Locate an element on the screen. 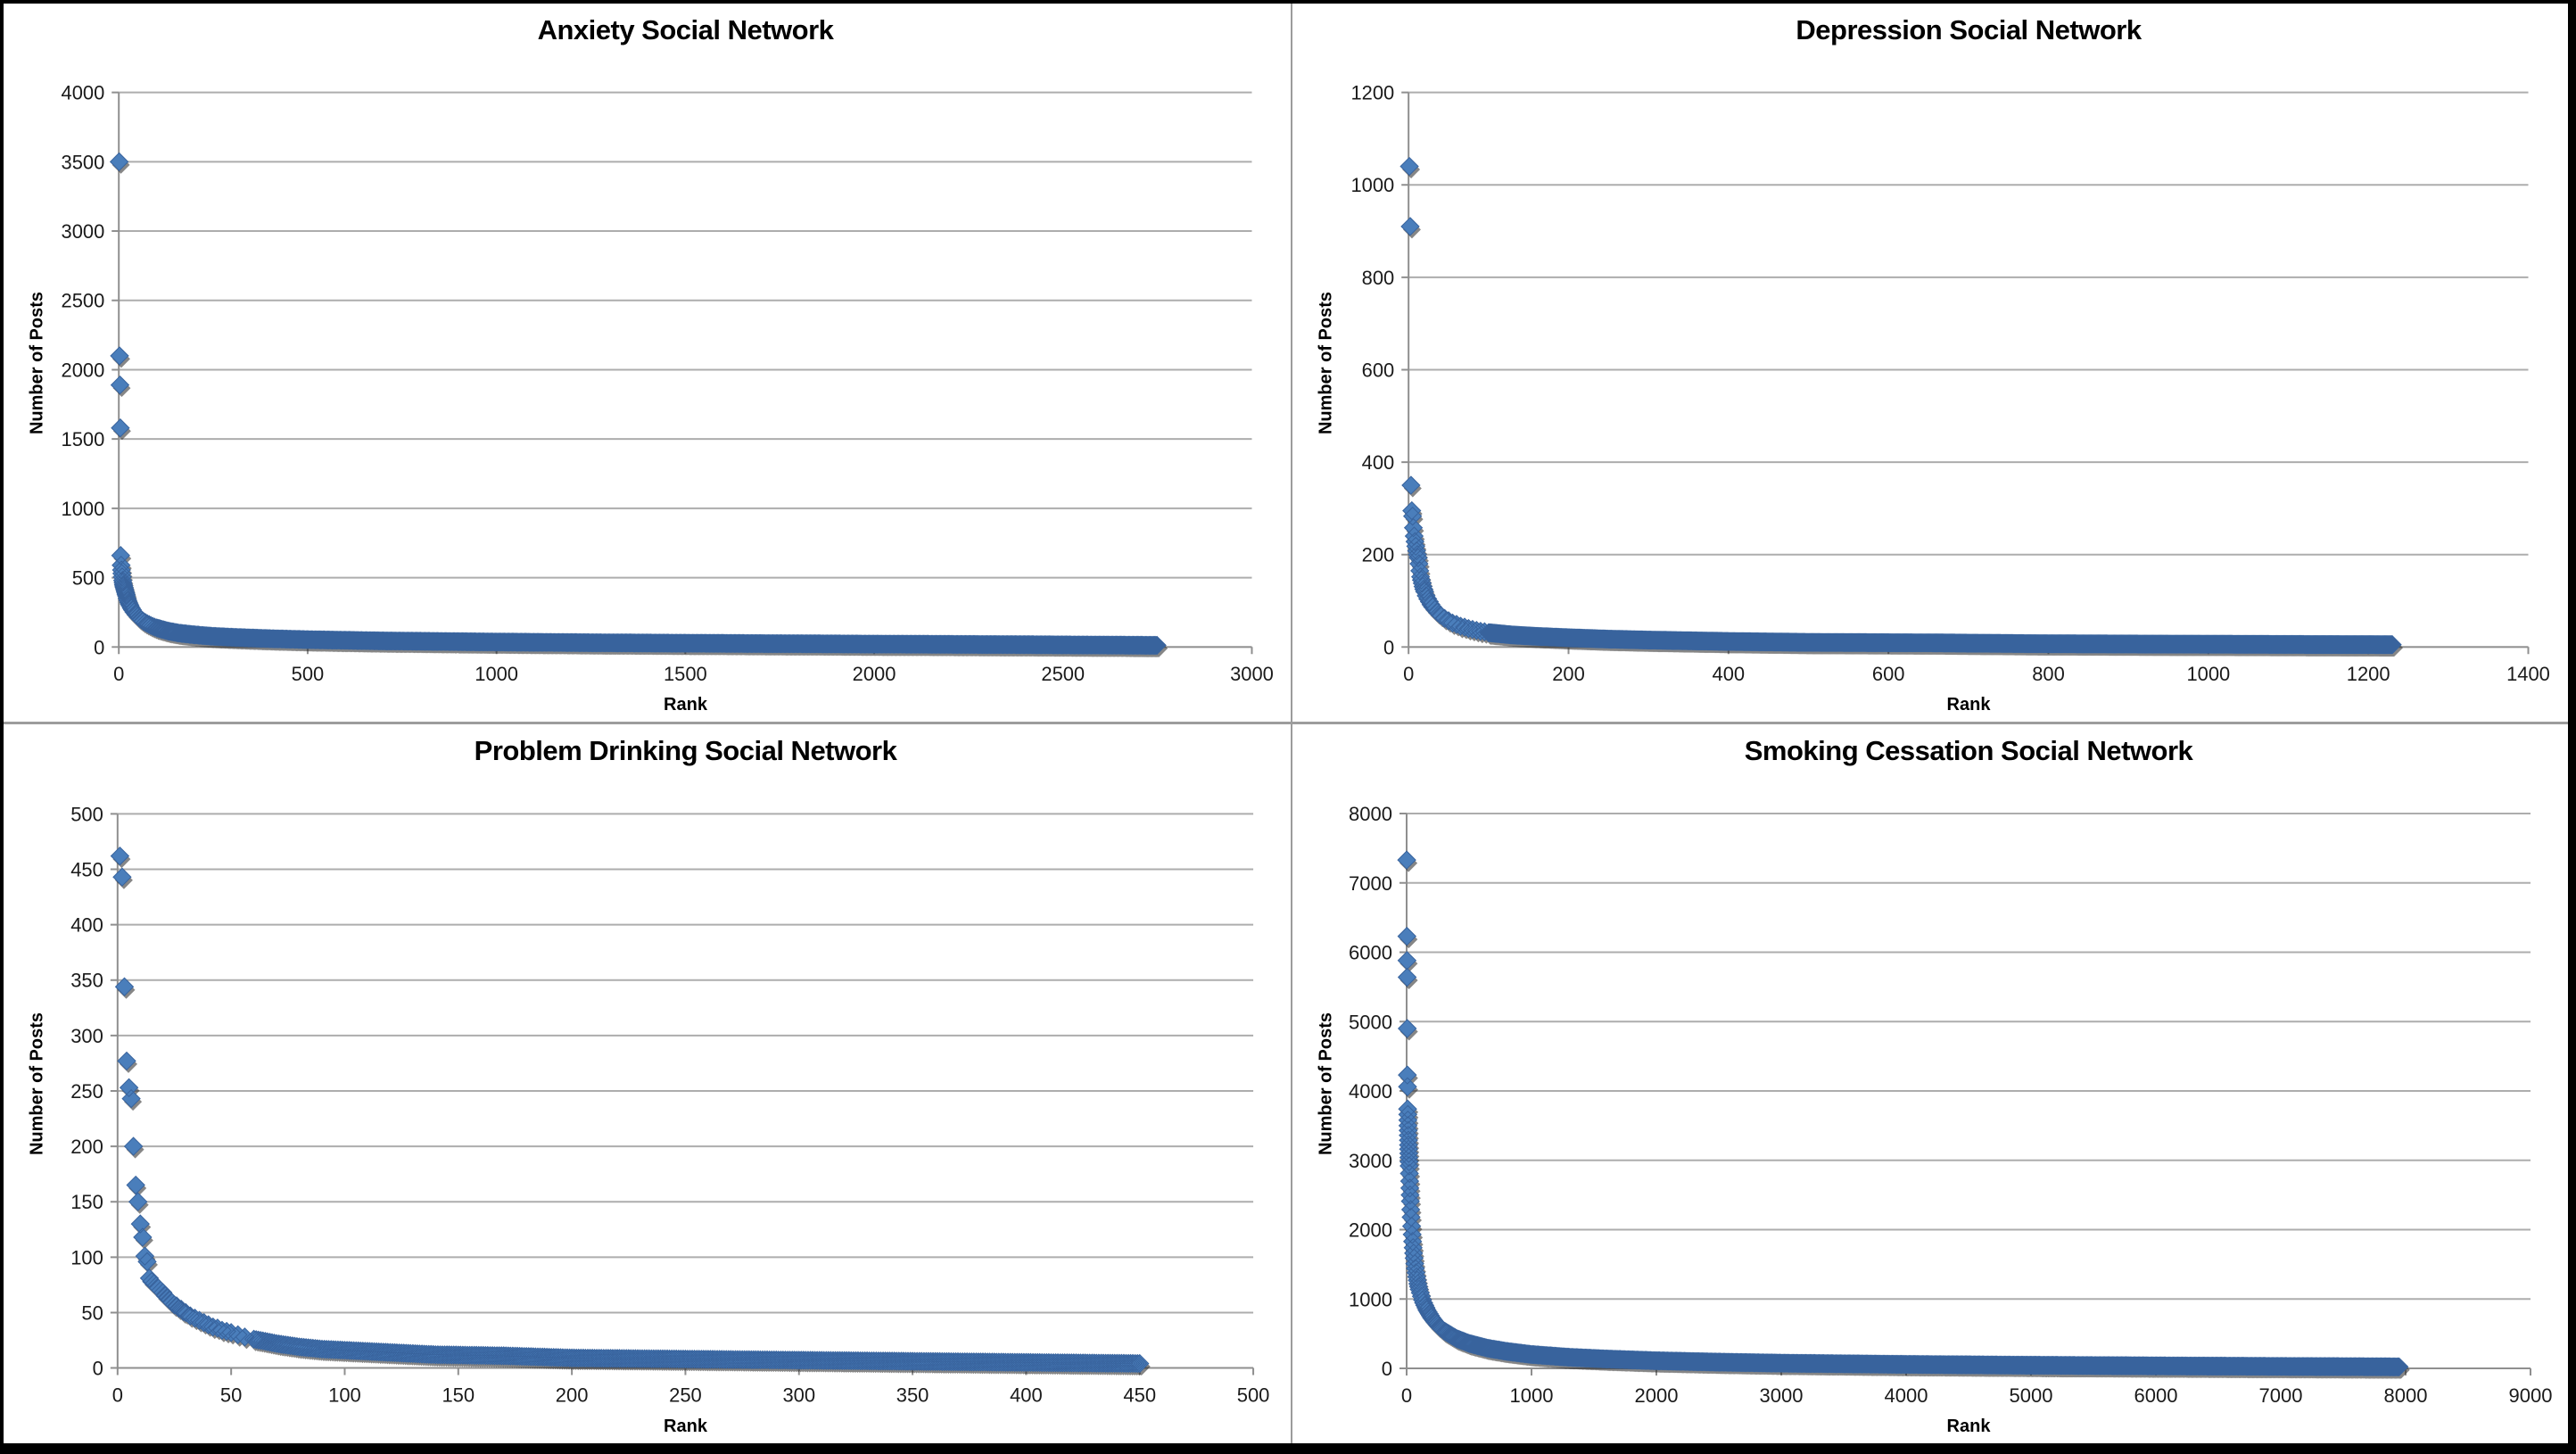  x-tick-label: 6000 is located at coordinates (2156, 1395).